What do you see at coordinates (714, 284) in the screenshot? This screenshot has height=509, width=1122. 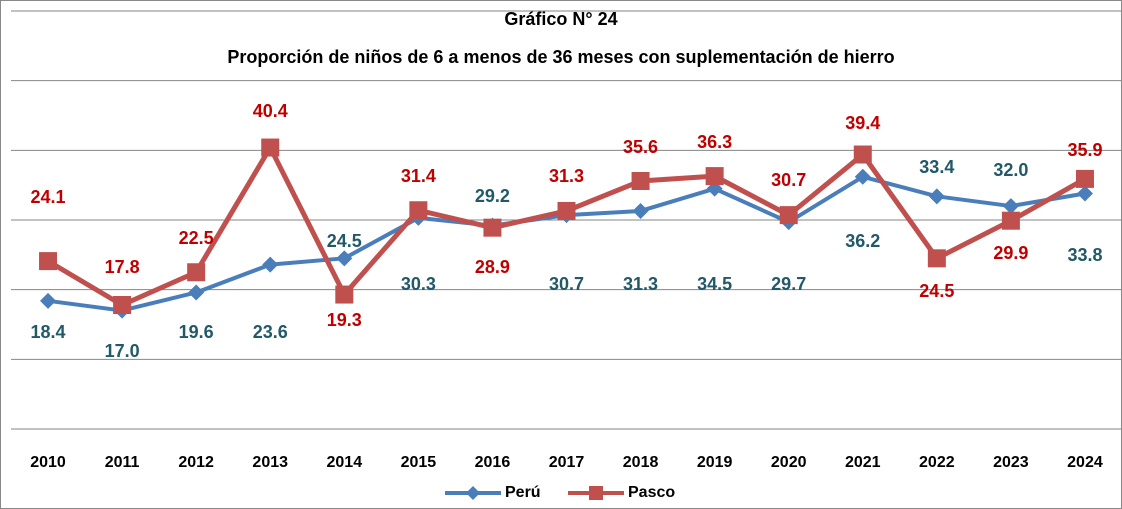 I see `data-label: 34.5` at bounding box center [714, 284].